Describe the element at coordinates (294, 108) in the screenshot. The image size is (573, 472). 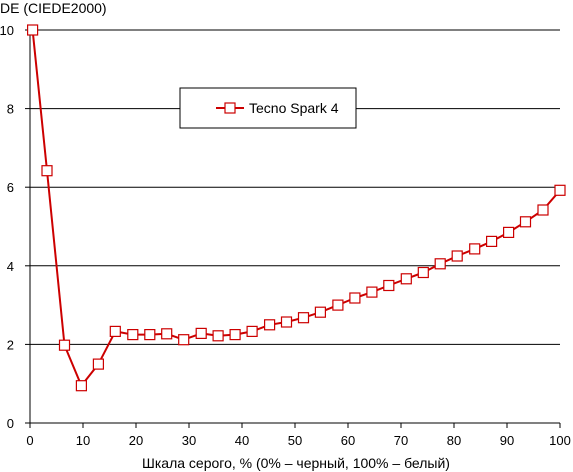
I see `legend-label: Tecno Spark 4` at that location.